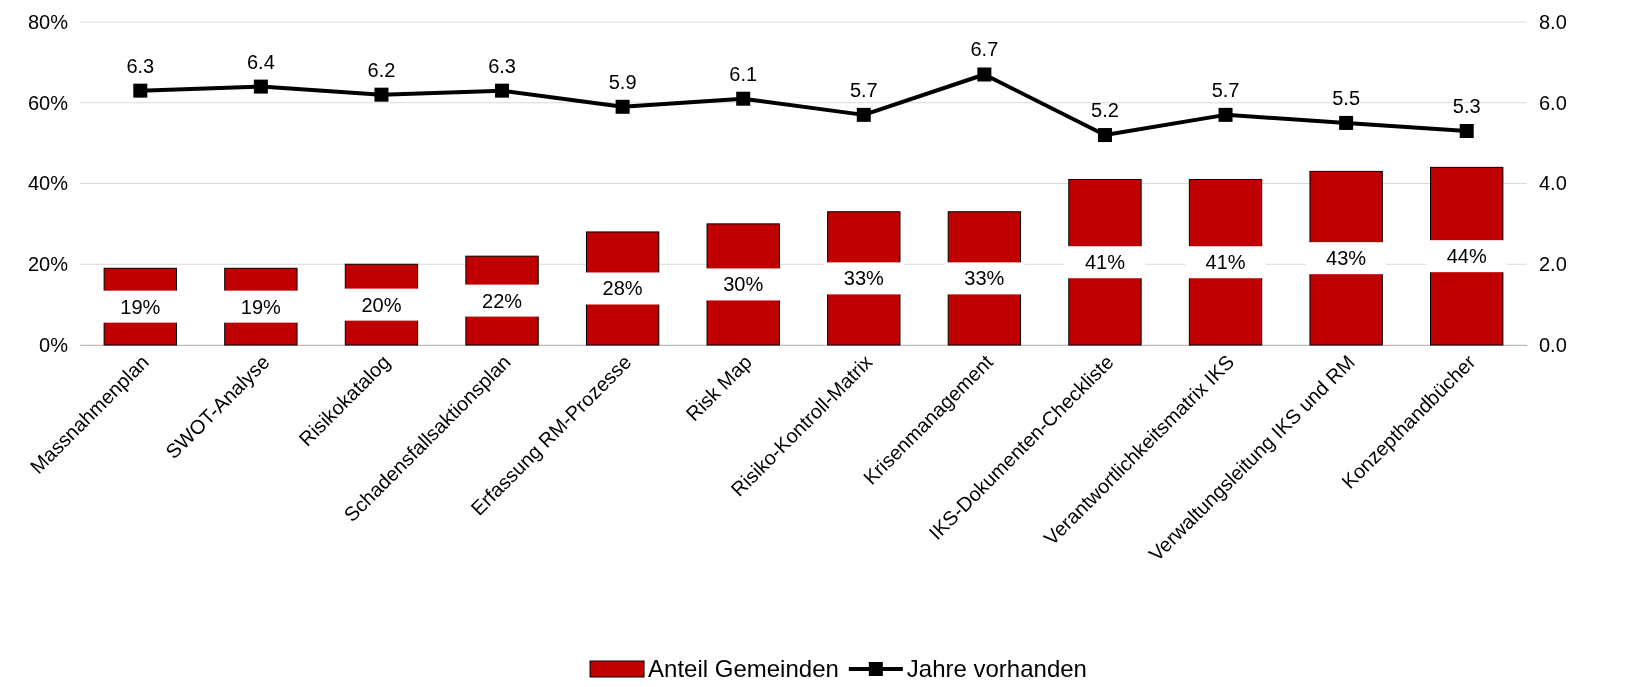  I want to click on y2-tick-label: 2.0, so click(1553, 264).